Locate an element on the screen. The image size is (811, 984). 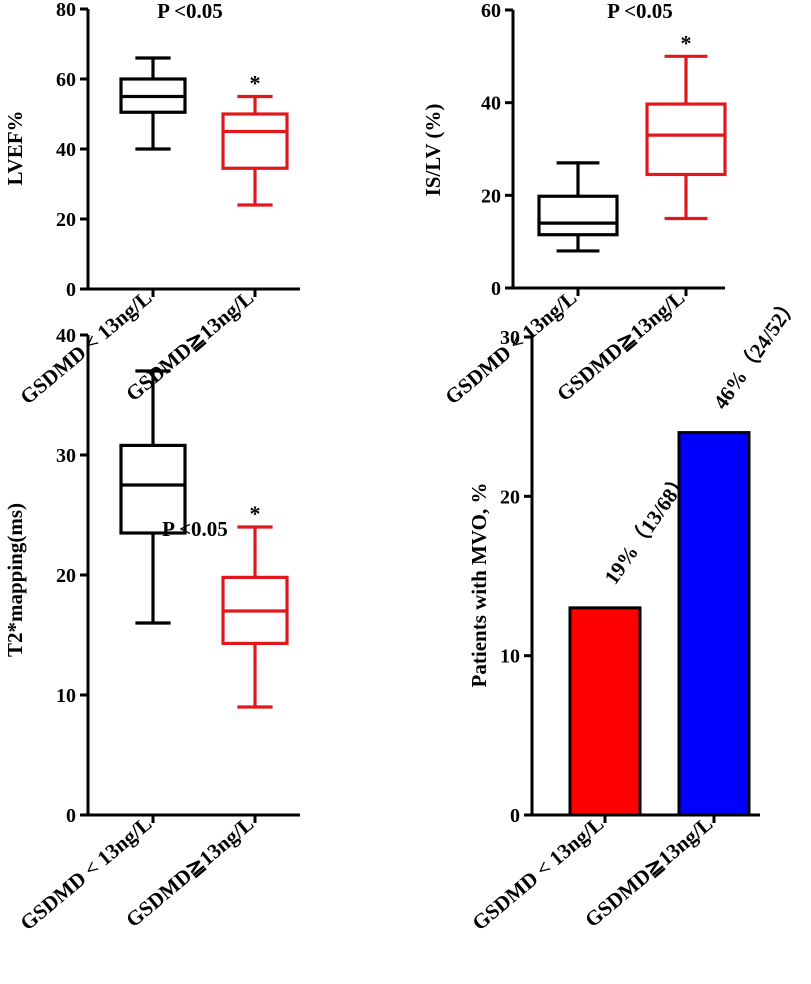
bar-label: 46%（24/52） is located at coordinates (755, 353).